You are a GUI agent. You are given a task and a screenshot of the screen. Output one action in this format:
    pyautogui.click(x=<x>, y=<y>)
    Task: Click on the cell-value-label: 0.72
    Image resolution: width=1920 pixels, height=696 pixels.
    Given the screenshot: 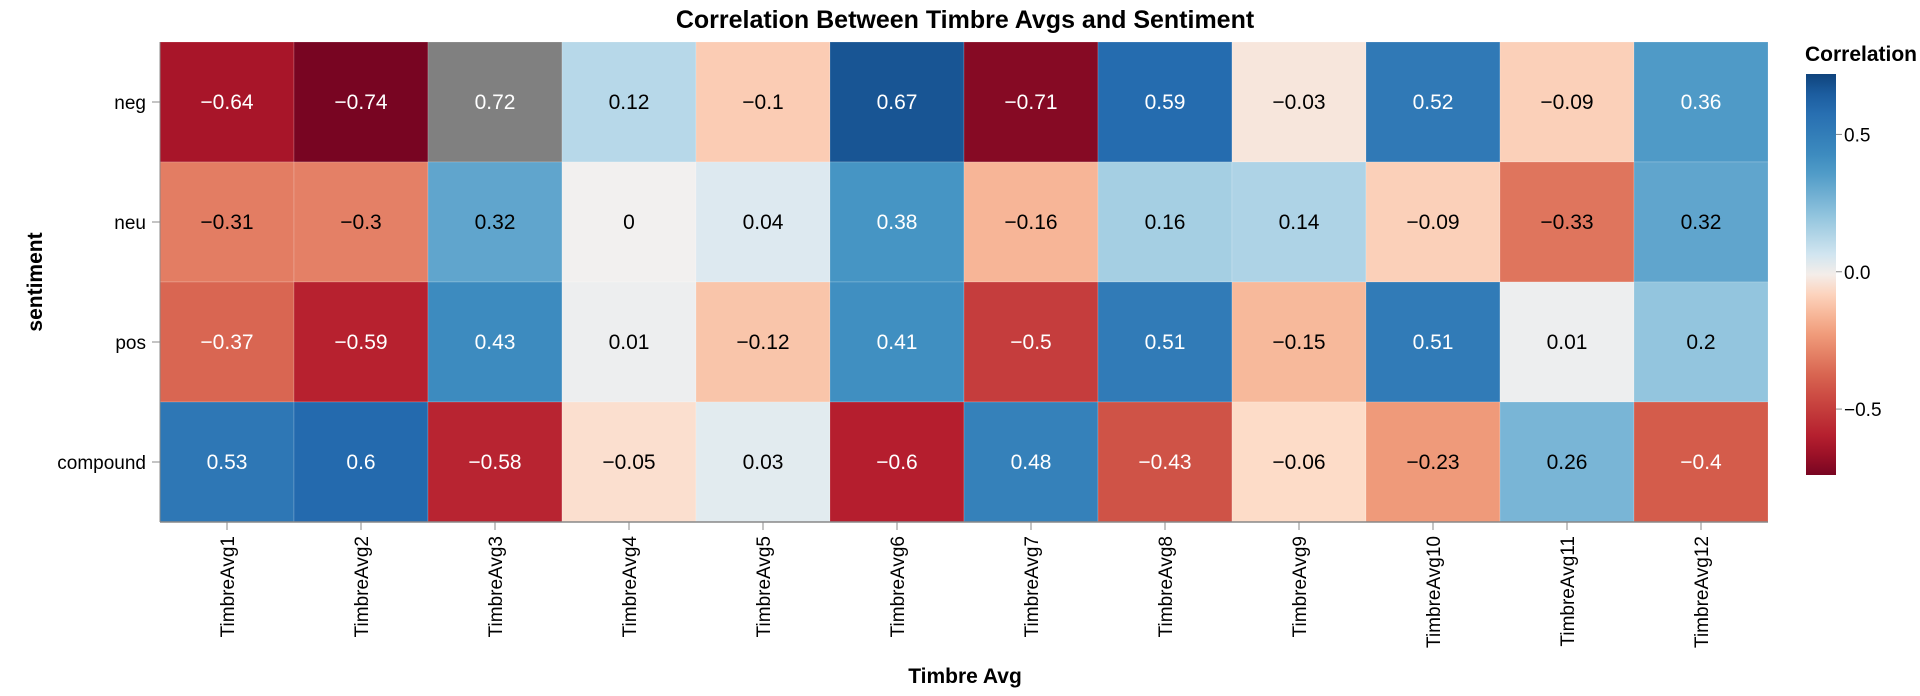 What is the action you would take?
    pyautogui.click(x=495, y=102)
    